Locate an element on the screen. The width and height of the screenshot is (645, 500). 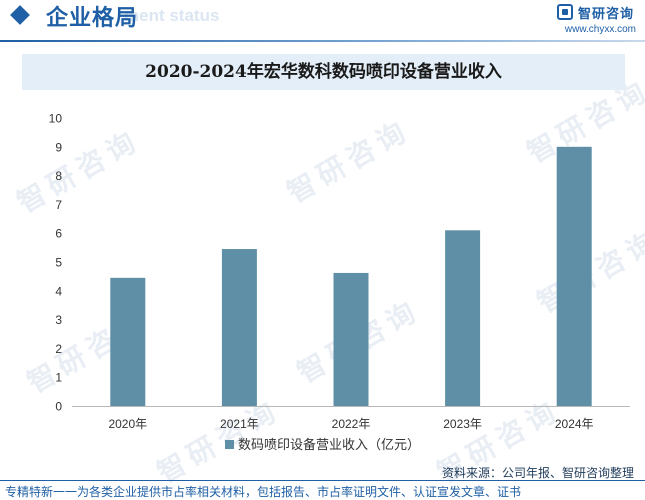
header-divider is located at coordinates (322, 41).